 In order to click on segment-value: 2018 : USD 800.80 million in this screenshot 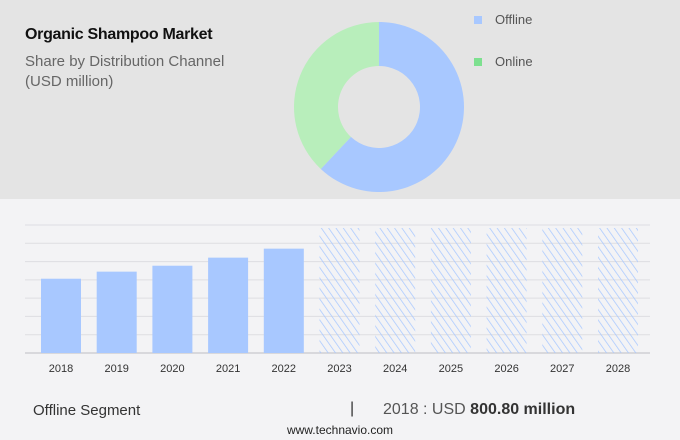, I will do `click(479, 410)`.